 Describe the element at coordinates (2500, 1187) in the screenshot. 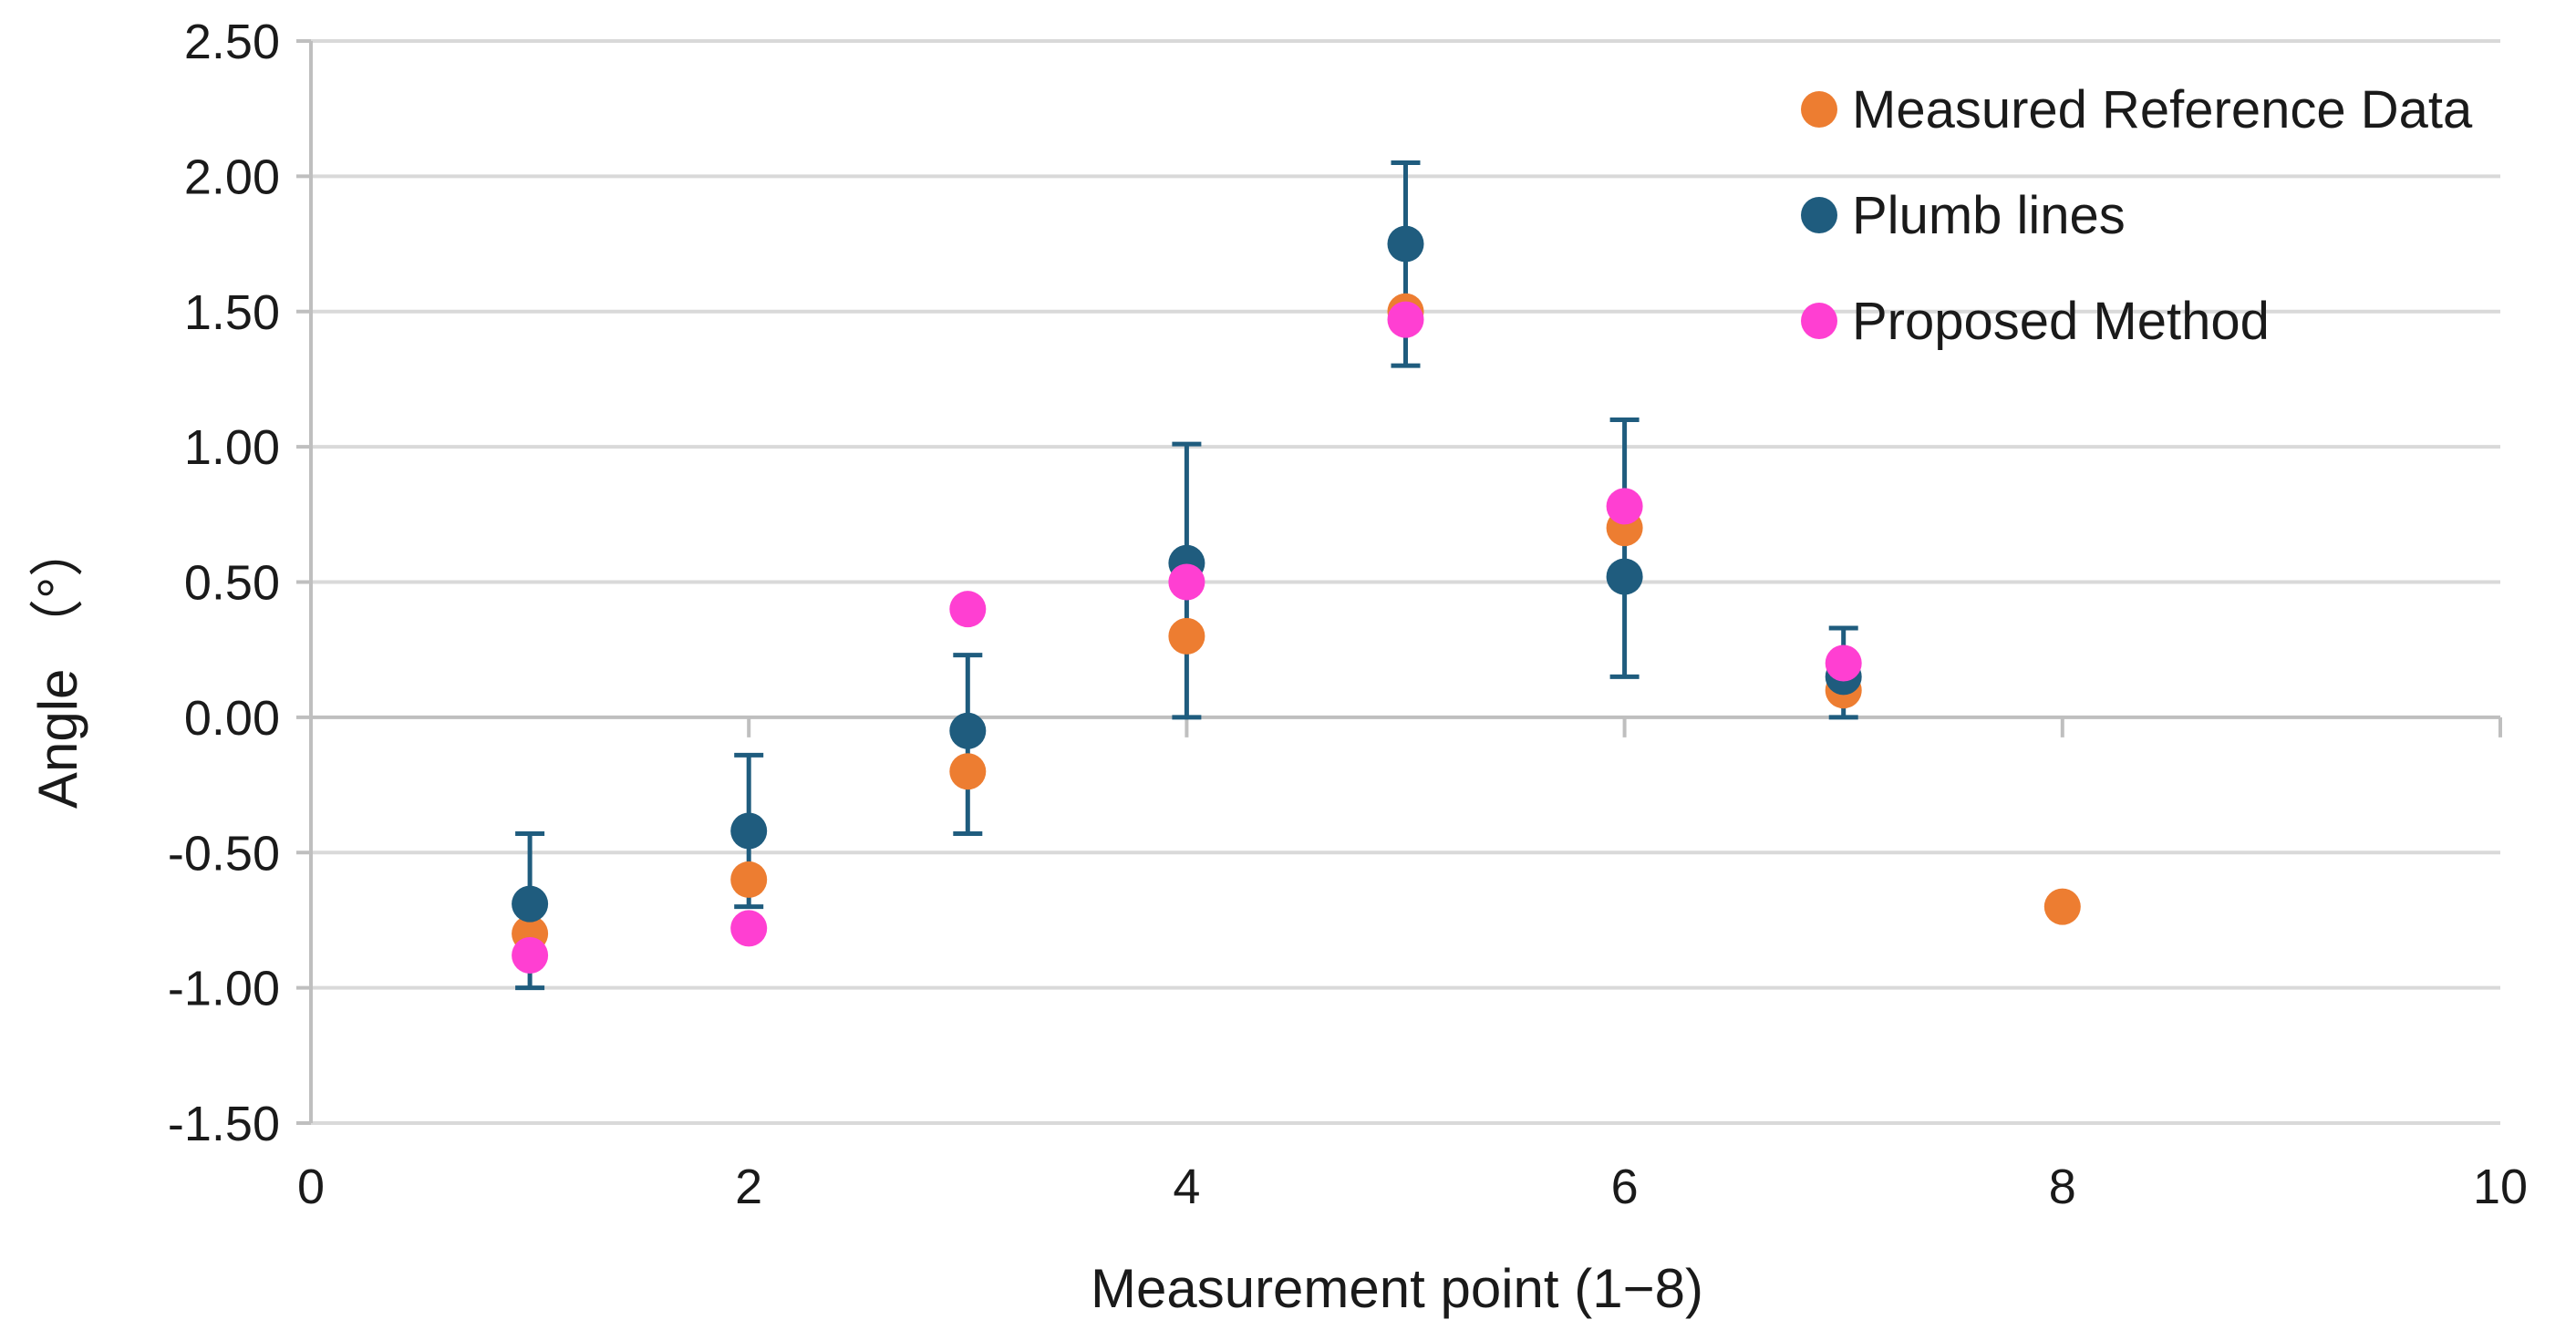

I see `x-tick-label: 10` at that location.